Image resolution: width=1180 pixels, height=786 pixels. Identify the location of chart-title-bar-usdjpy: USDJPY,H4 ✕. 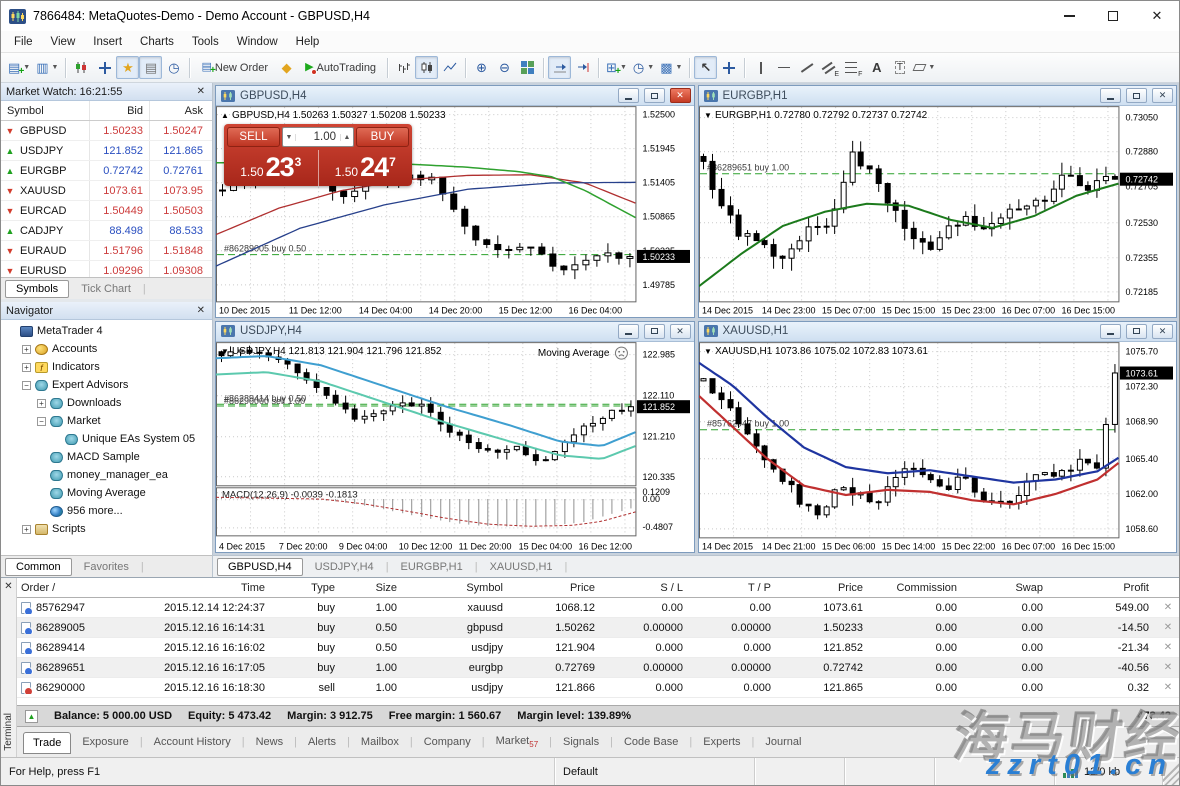
(455, 331).